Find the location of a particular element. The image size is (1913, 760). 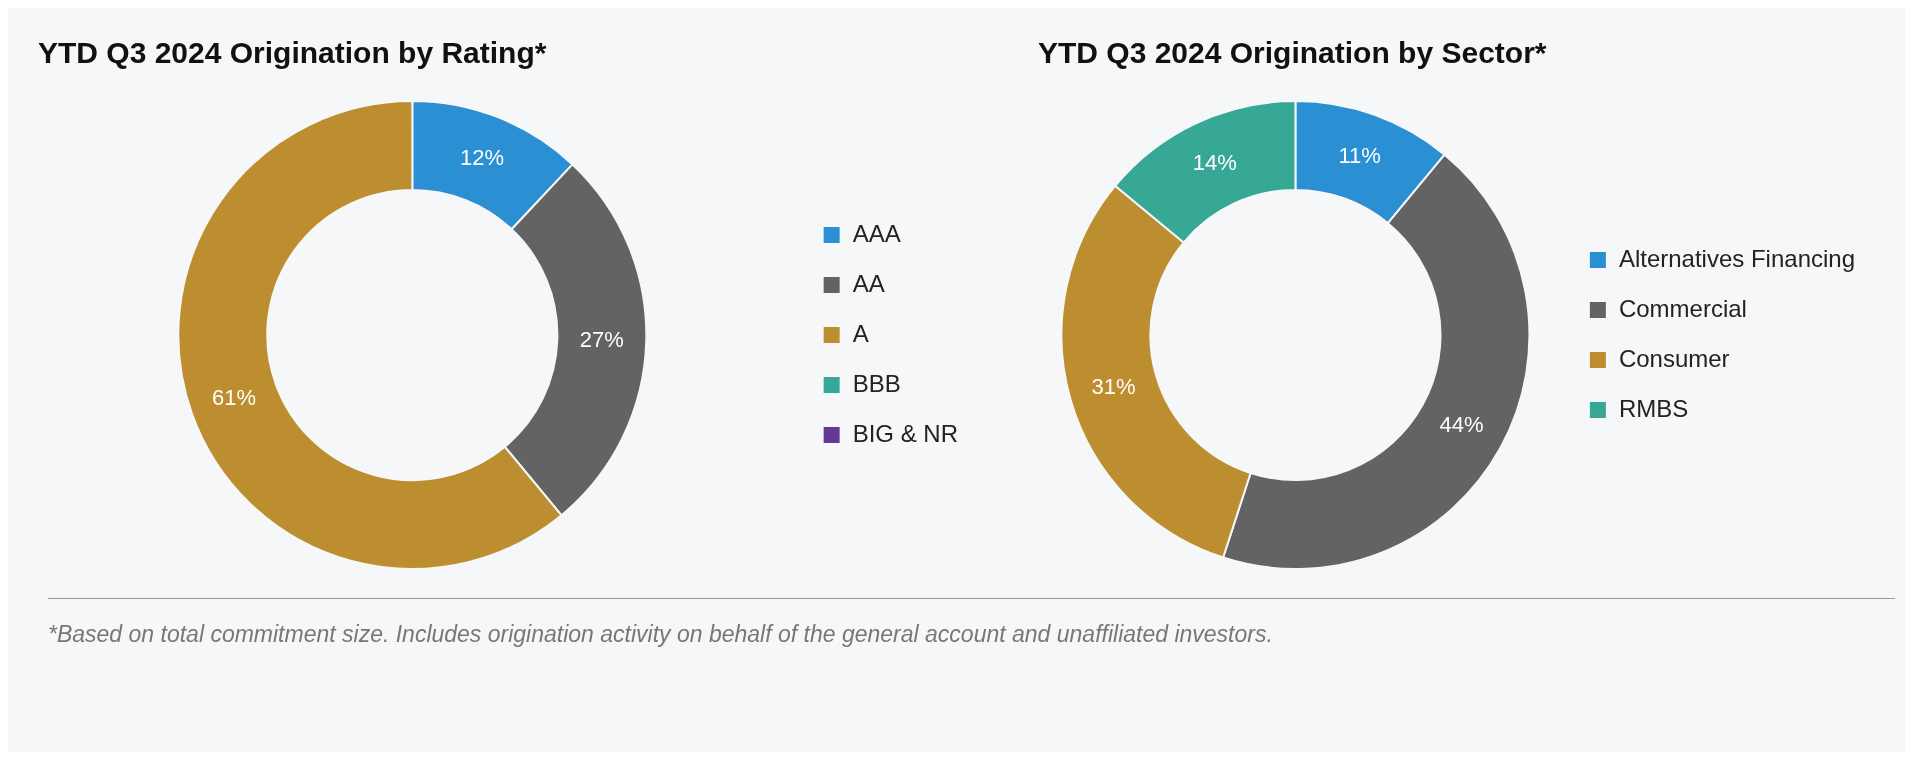

legend-label: BIG & NR is located at coordinates (905, 433).